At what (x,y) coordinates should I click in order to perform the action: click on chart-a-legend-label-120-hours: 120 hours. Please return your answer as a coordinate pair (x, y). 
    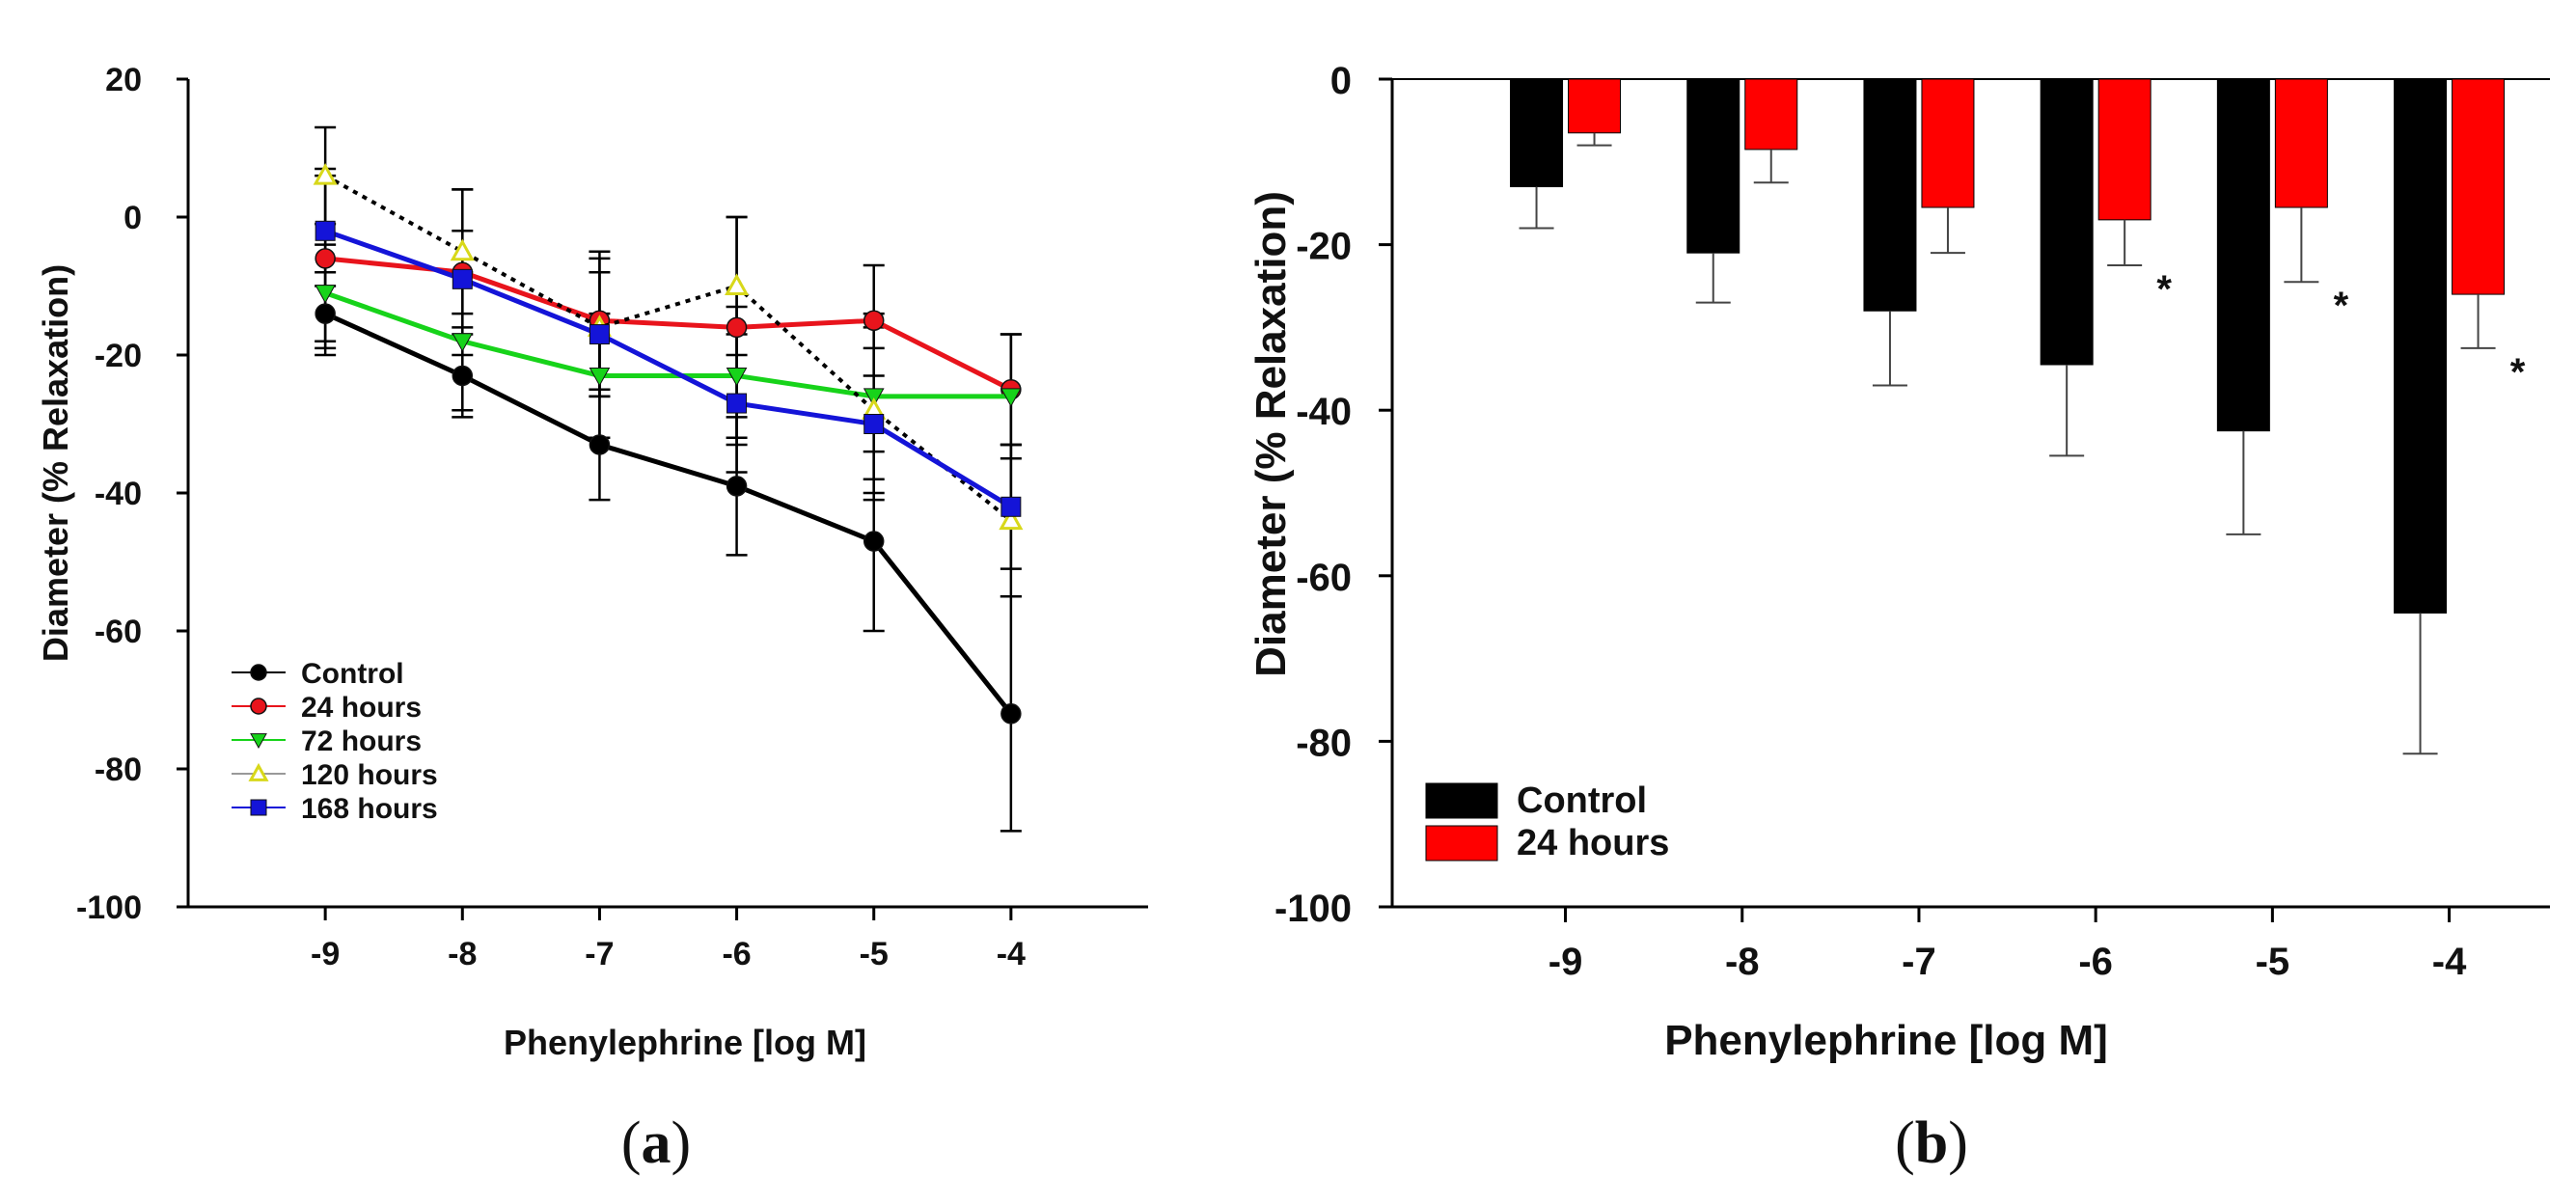
    Looking at the image, I should click on (369, 775).